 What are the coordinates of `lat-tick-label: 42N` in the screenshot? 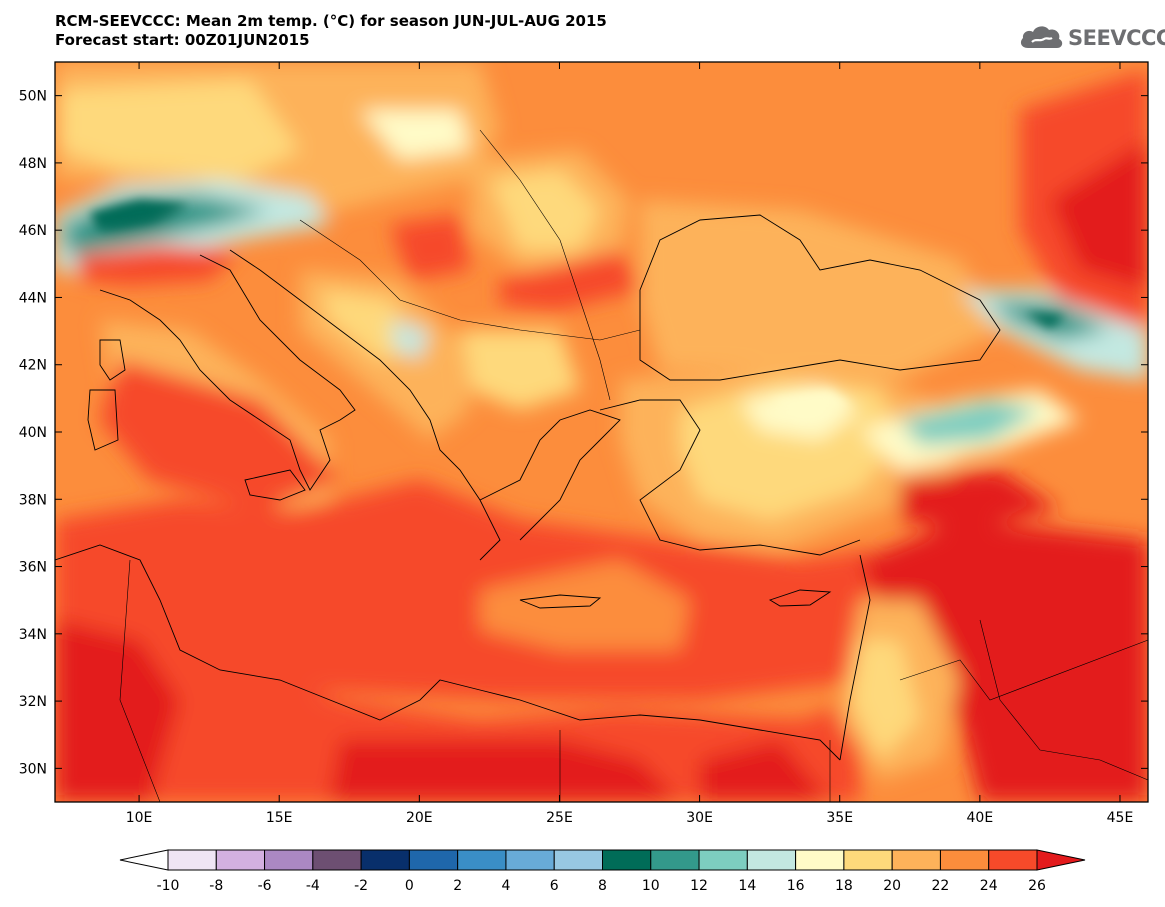 It's located at (33, 366).